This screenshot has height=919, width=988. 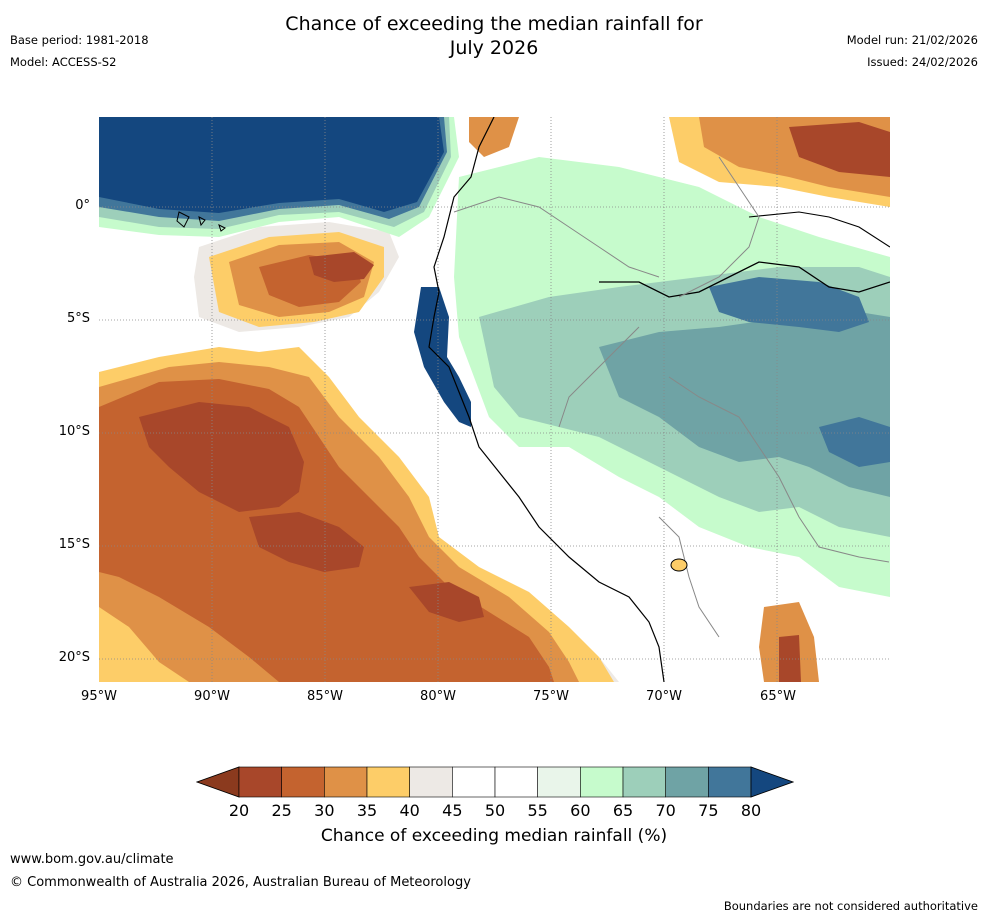 What do you see at coordinates (494, 48) in the screenshot?
I see `title-line-2: July 2026` at bounding box center [494, 48].